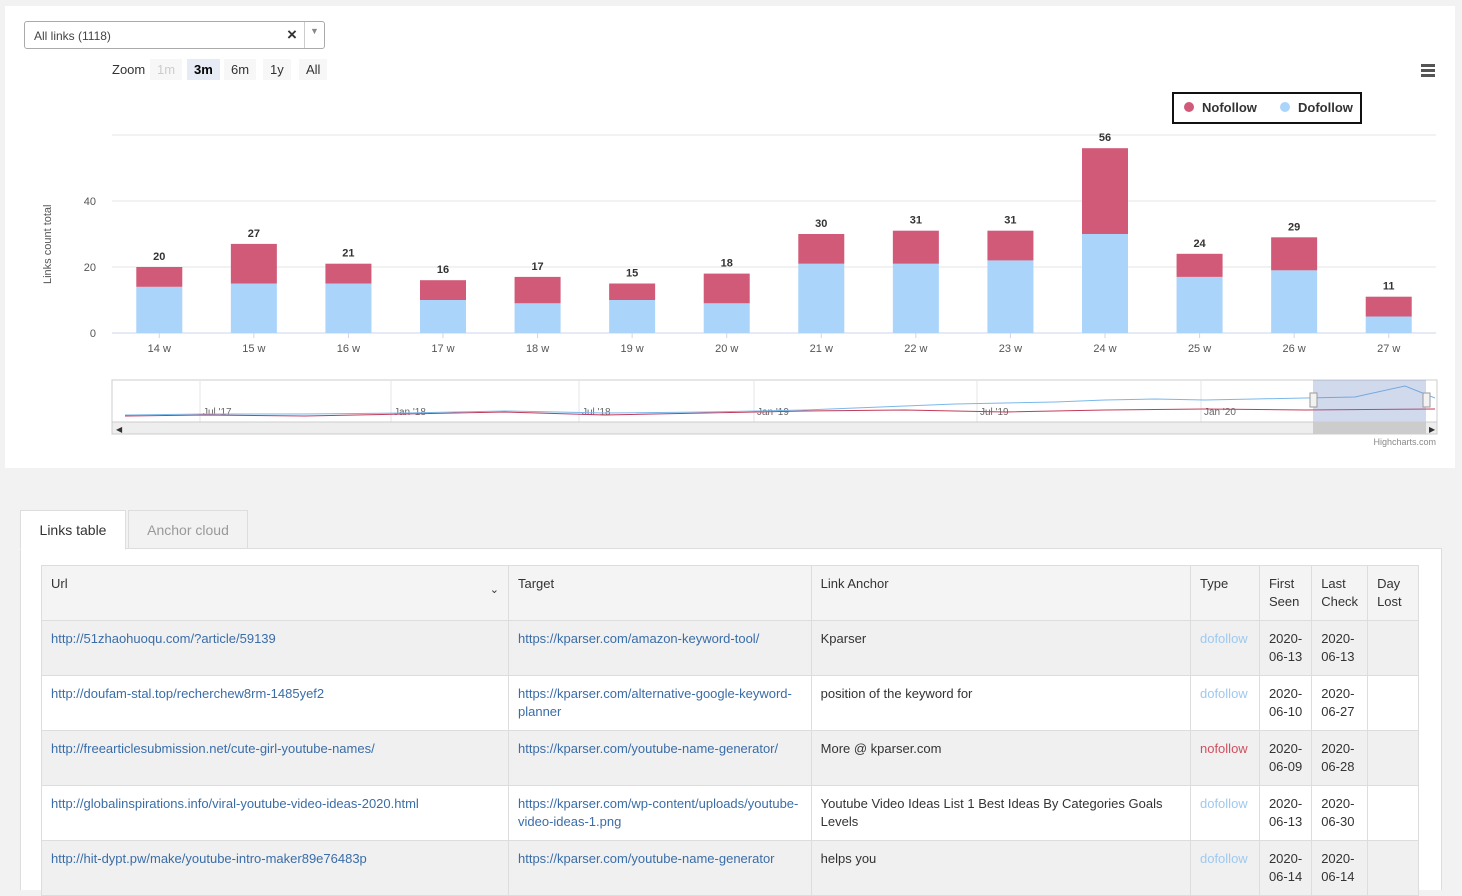  I want to click on scroll-left-arrow: ◀, so click(119, 429).